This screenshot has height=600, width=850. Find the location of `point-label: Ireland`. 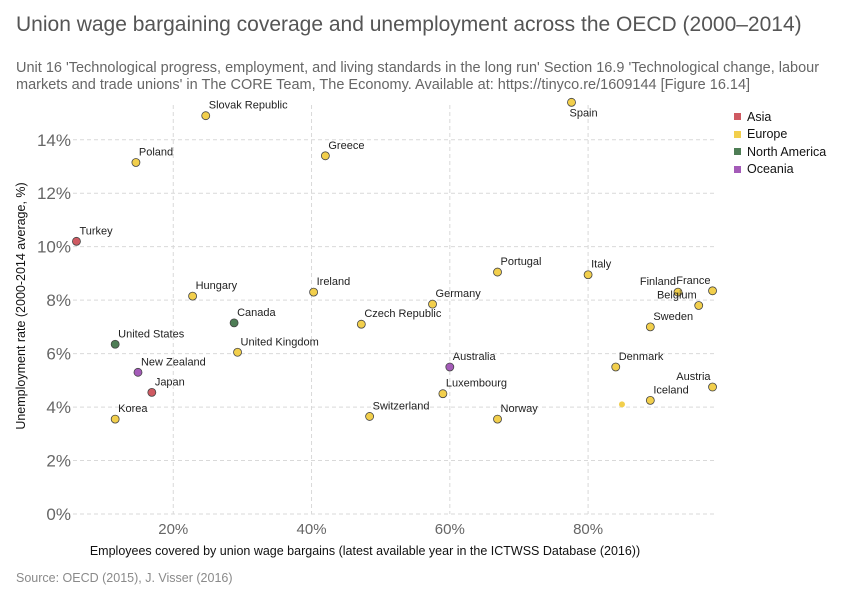

point-label: Ireland is located at coordinates (334, 282).